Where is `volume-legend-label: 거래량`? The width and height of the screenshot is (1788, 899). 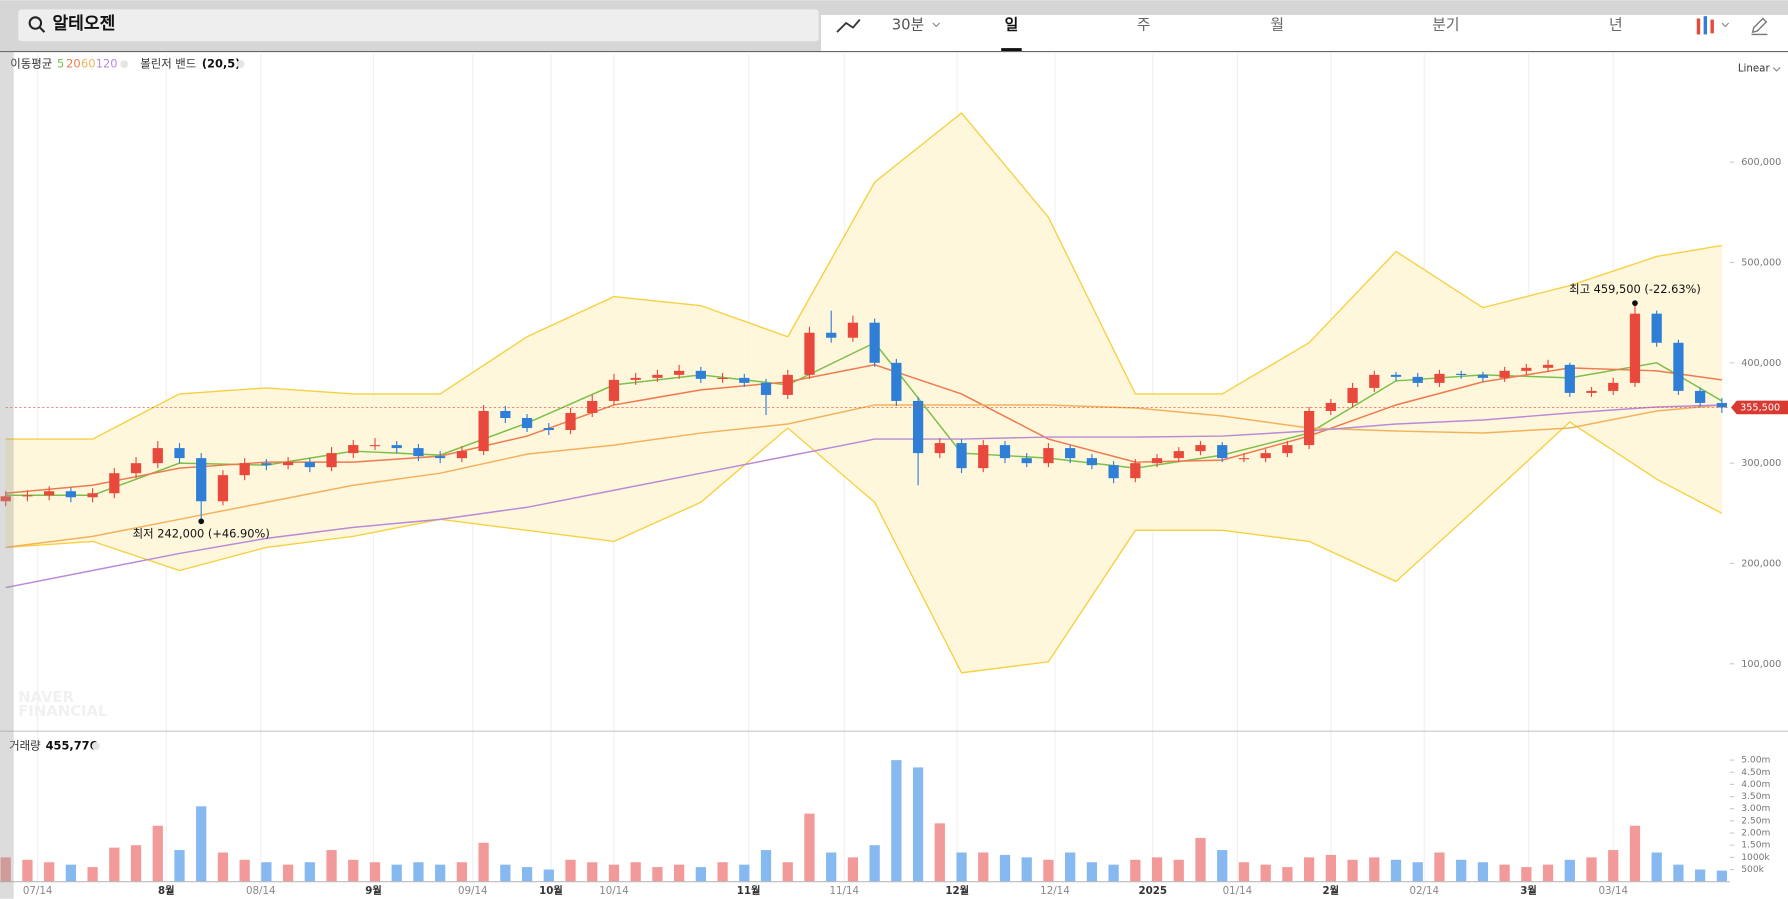
volume-legend-label: 거래량 is located at coordinates (25, 745).